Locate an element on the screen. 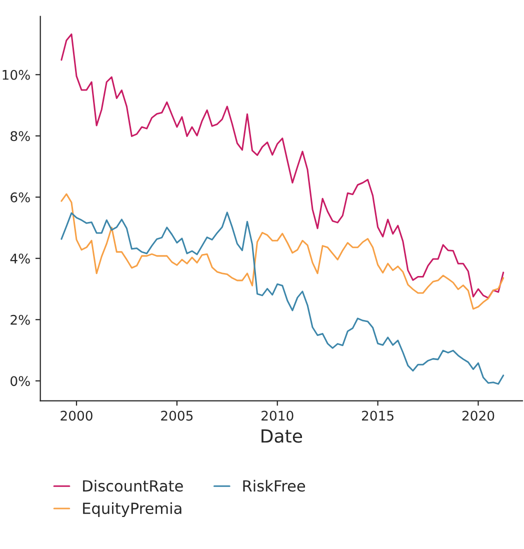 This screenshot has width=524, height=549. x-tick-label: 2010 is located at coordinates (278, 415).